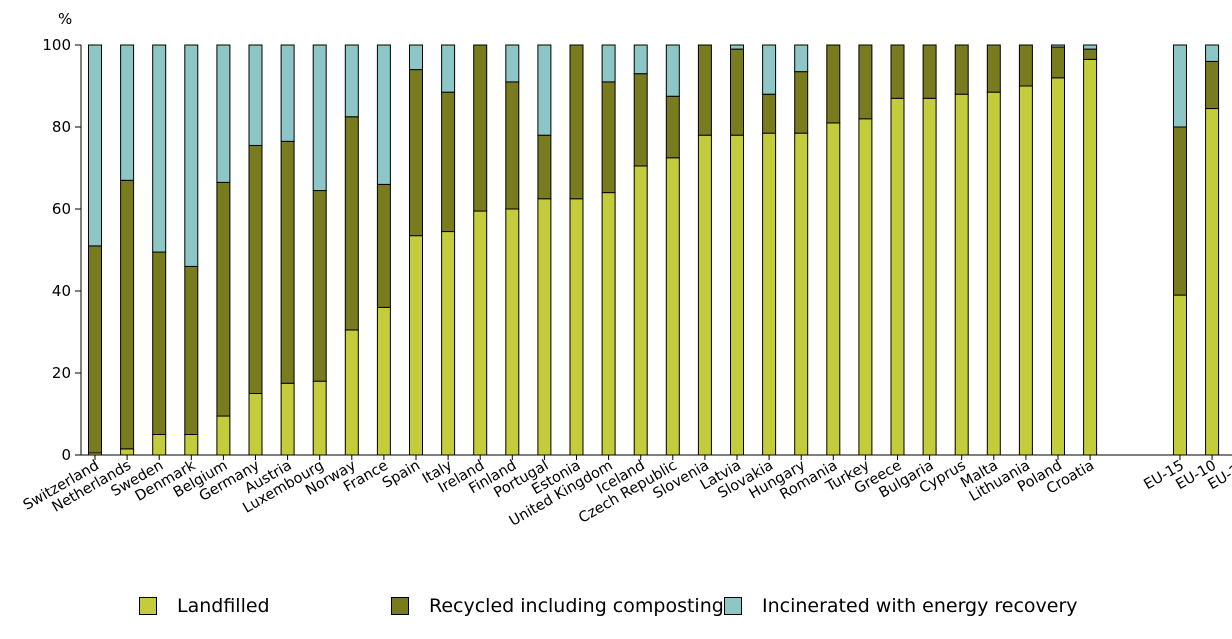  Describe the element at coordinates (993, 250) in the screenshot. I see `bar-malta` at that location.